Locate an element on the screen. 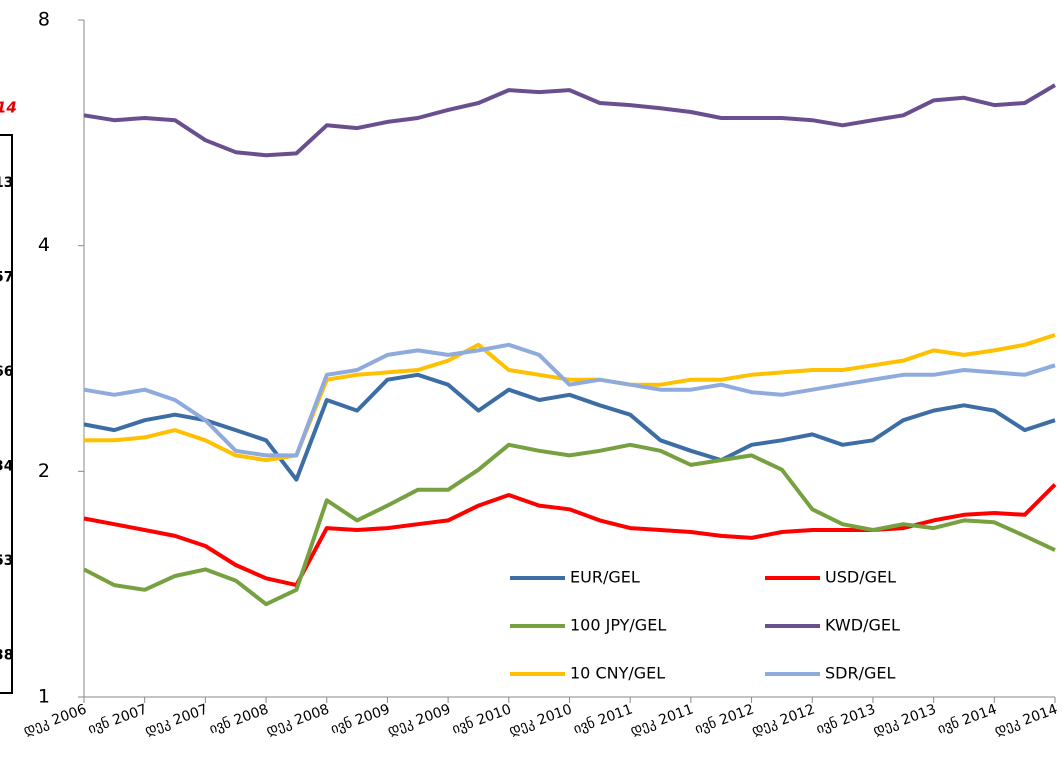 This screenshot has width=1062, height=766. panel-cell: 57 is located at coordinates (6, 278).